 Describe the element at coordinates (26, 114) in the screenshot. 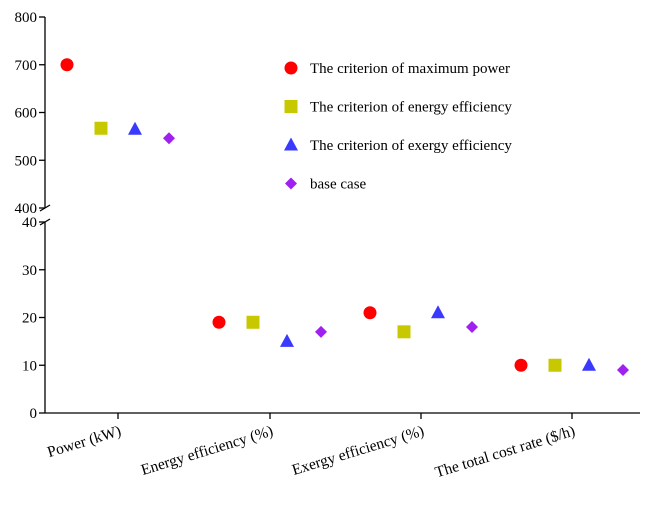

I see `y-tick-label: 600` at that location.